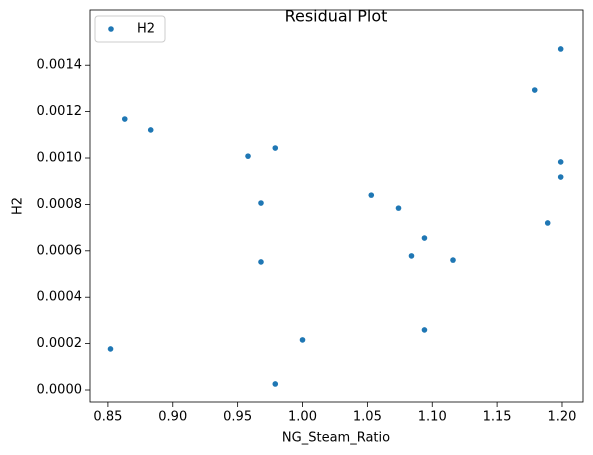 The height and width of the screenshot is (455, 593). I want to click on y-tick-label: 0.0000, so click(60, 390).